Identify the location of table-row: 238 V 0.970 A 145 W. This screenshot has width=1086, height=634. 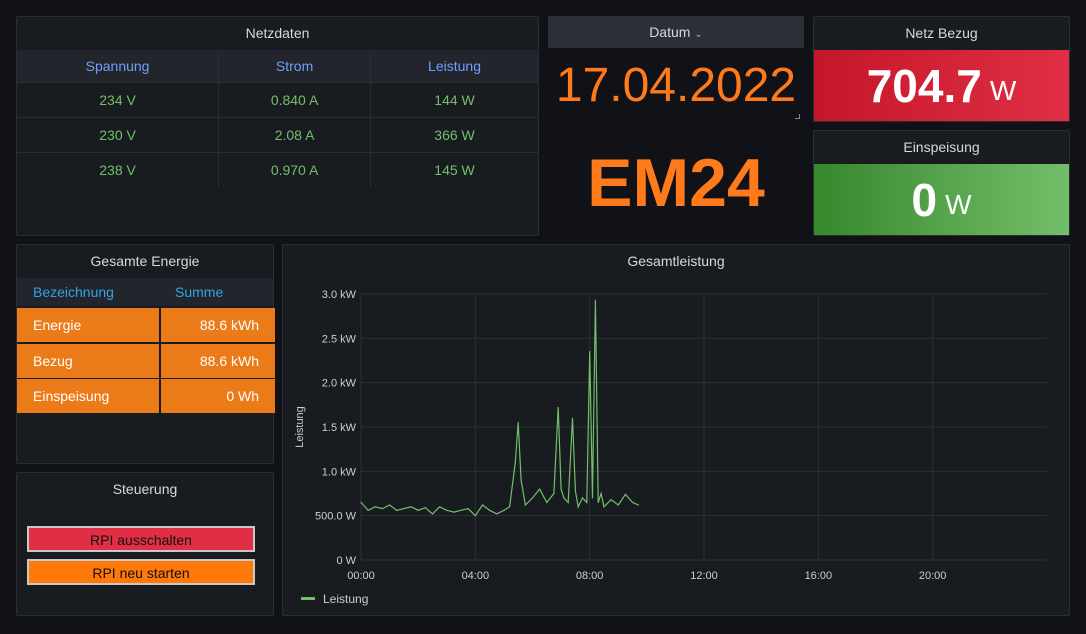
(277, 169).